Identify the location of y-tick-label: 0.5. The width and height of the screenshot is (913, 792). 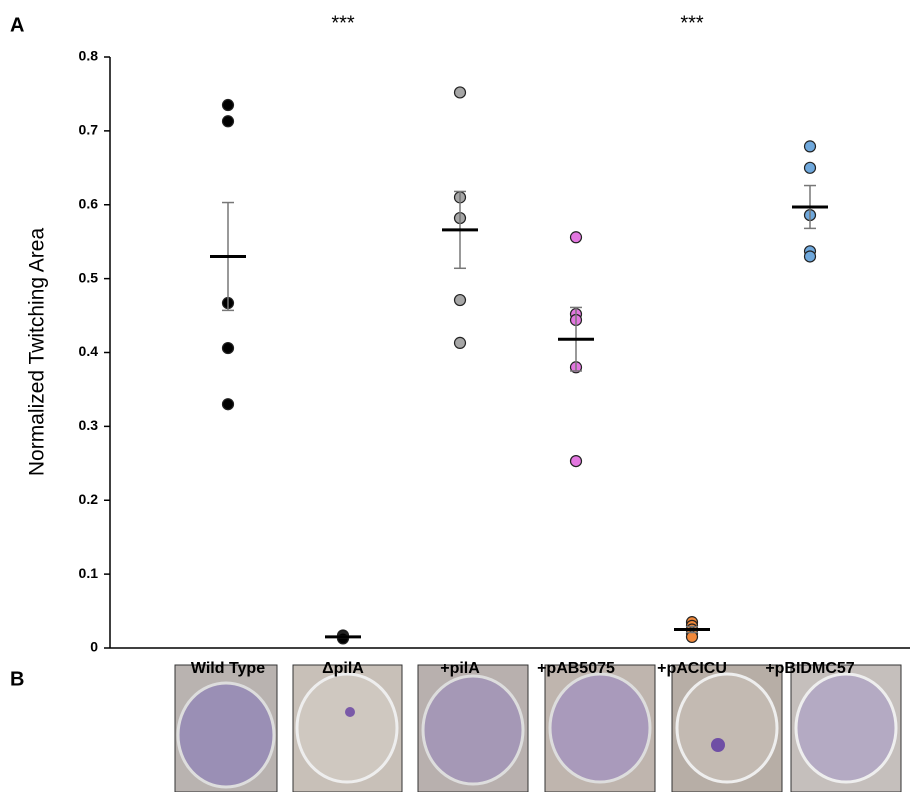
(89, 277).